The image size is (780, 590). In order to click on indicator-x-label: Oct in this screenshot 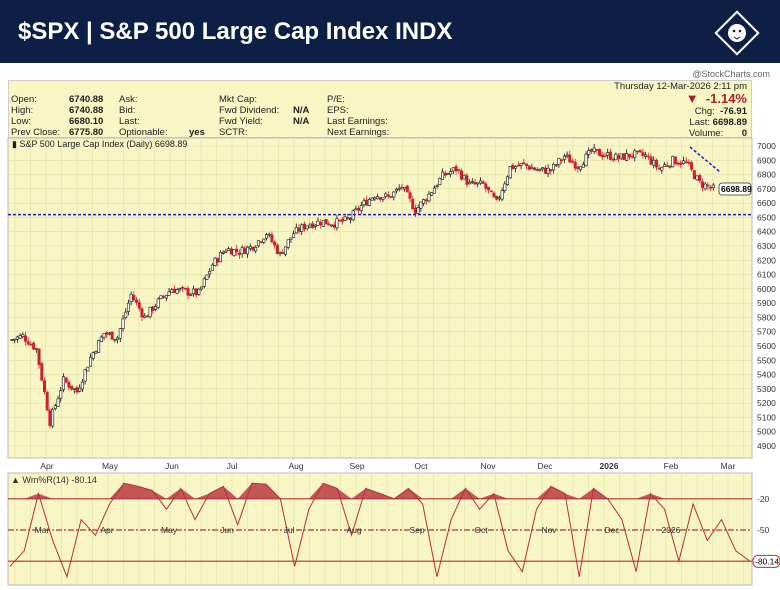, I will do `click(481, 530)`.